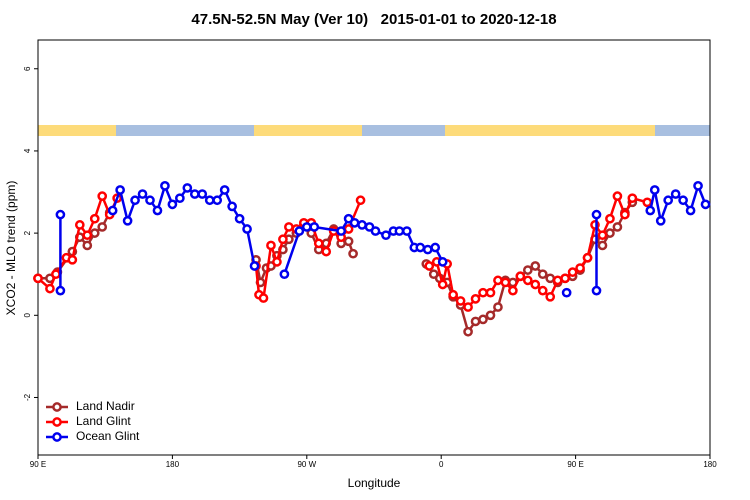 The image size is (750, 500). Describe the element at coordinates (306, 464) in the screenshot. I see `x-tick-label: 90 W` at that location.